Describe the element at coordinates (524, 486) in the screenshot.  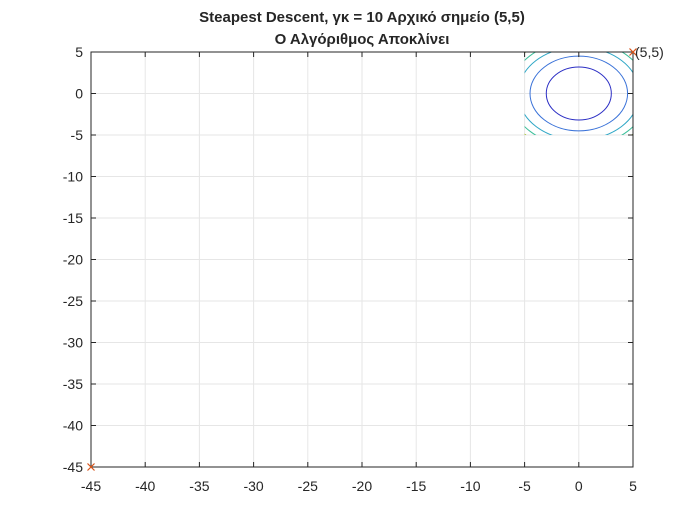
I see `x-tick-label: -5` at that location.